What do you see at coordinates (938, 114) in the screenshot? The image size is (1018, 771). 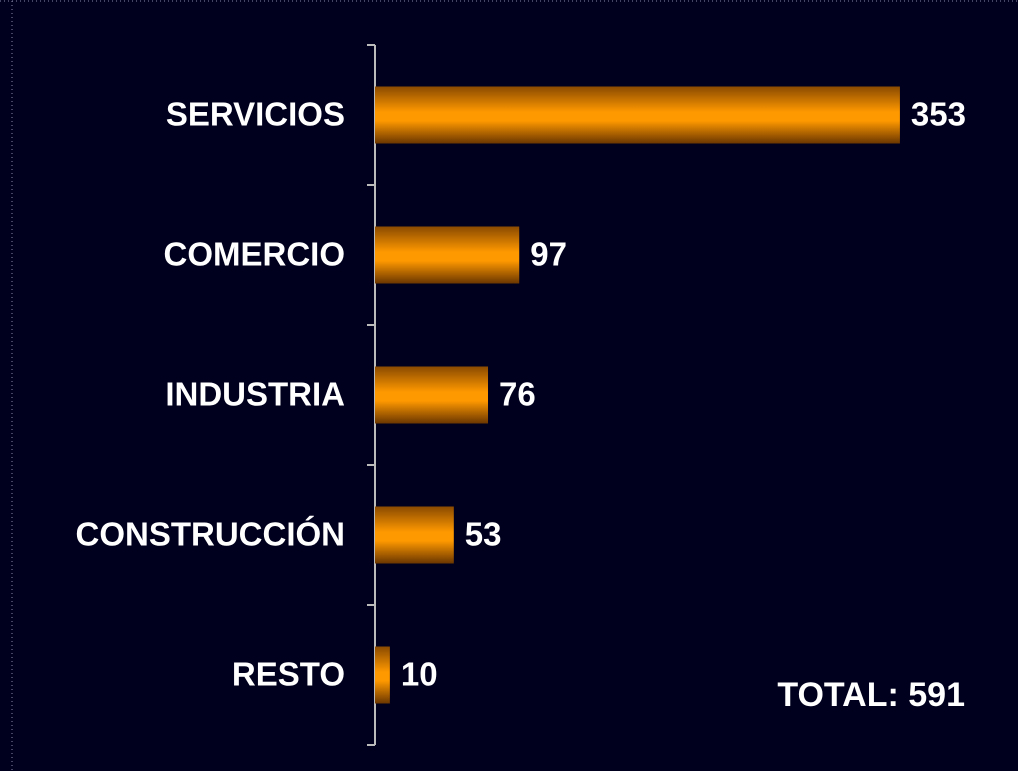 I see `value-label: 353` at bounding box center [938, 114].